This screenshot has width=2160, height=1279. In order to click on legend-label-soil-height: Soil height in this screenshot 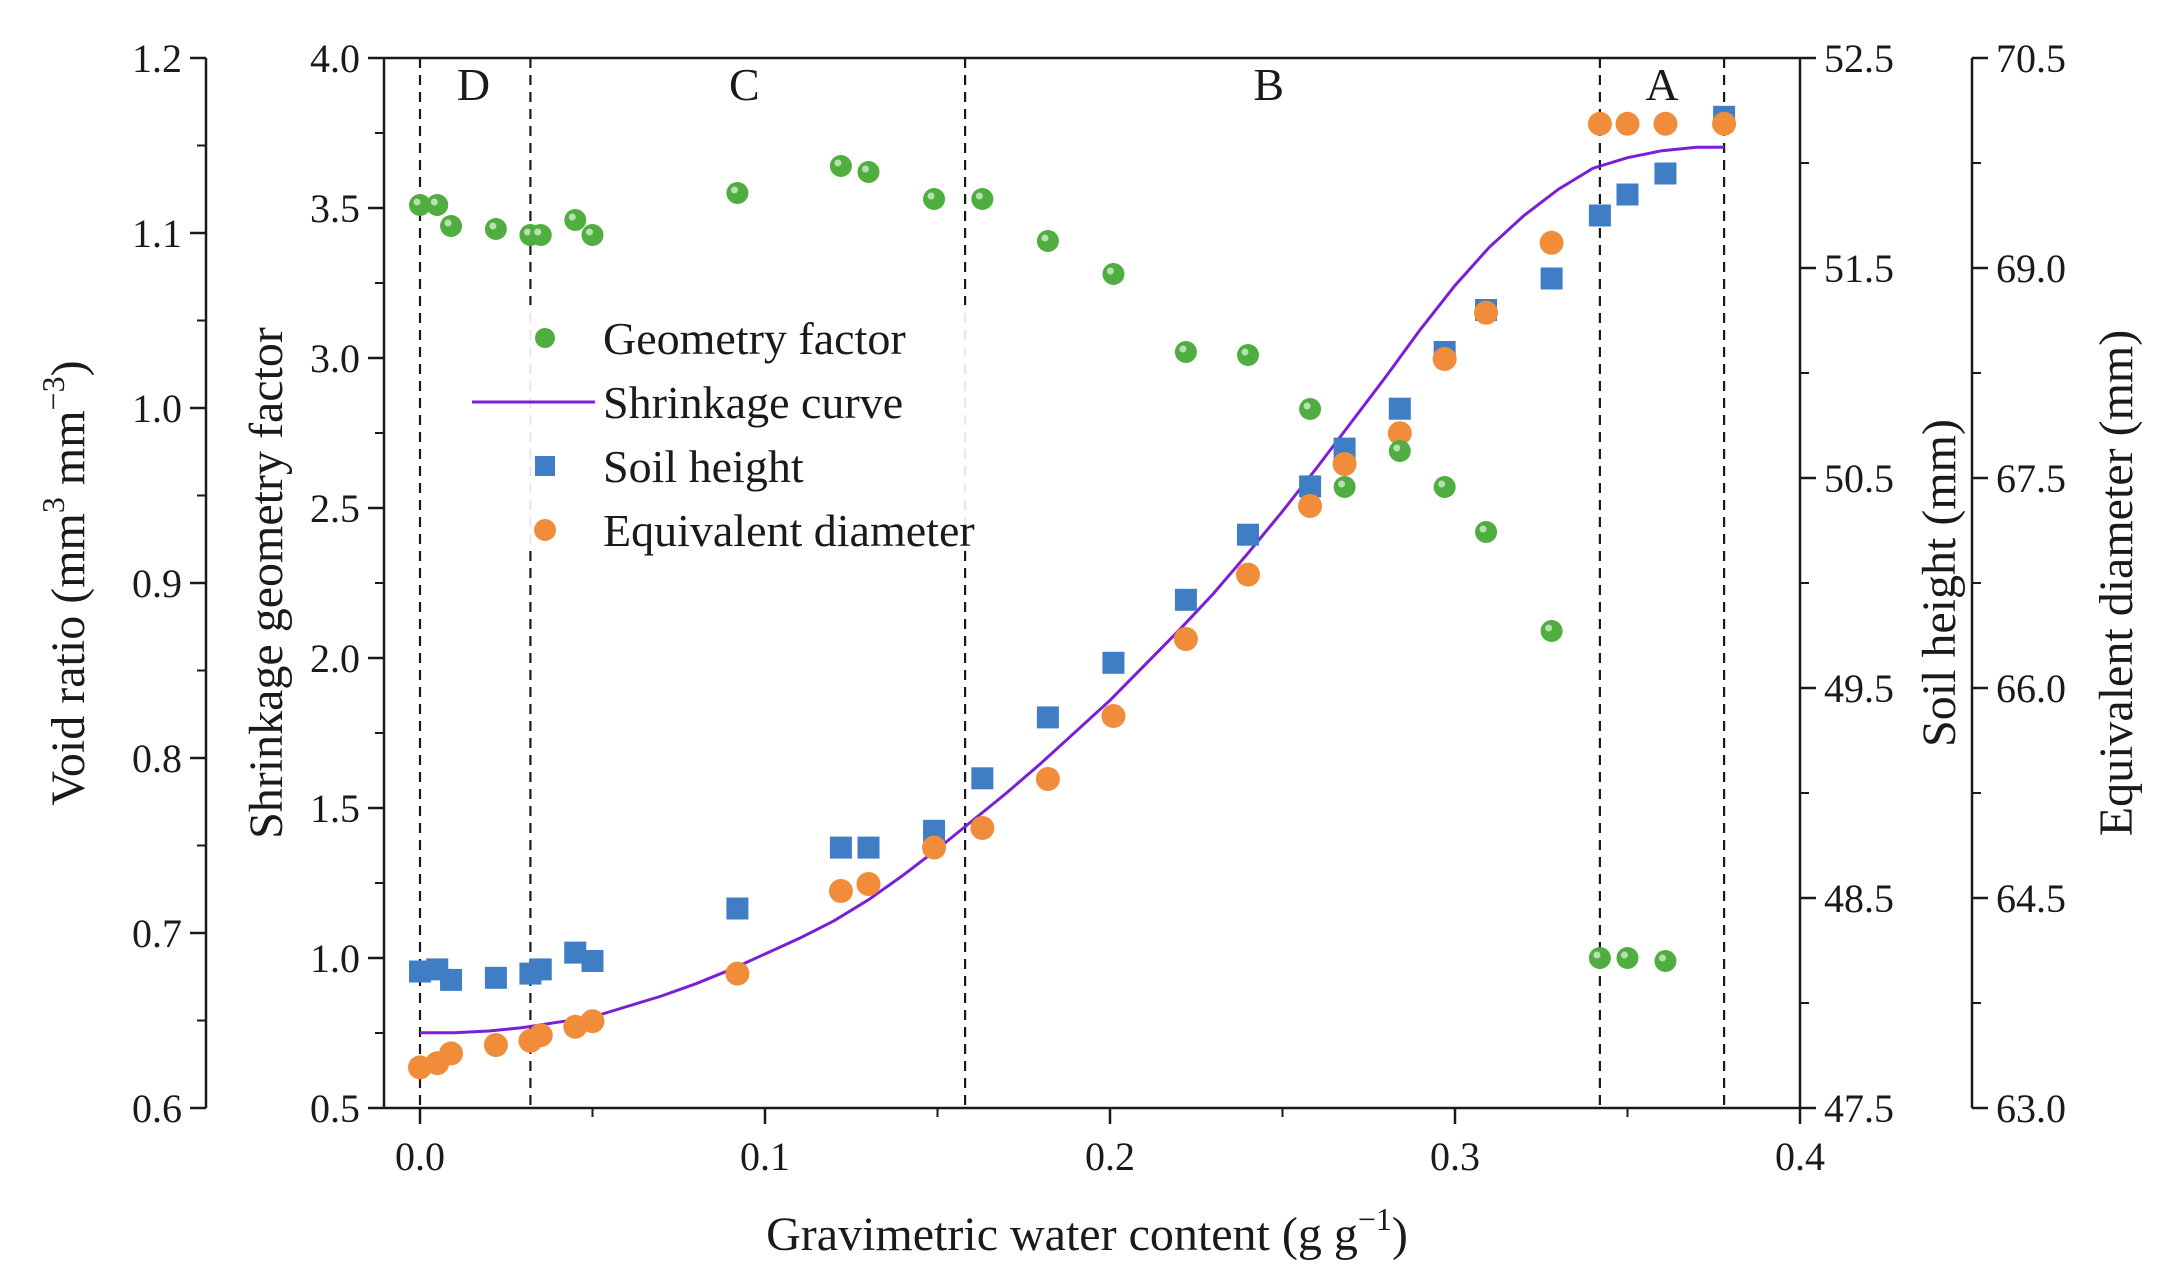, I will do `click(703, 466)`.